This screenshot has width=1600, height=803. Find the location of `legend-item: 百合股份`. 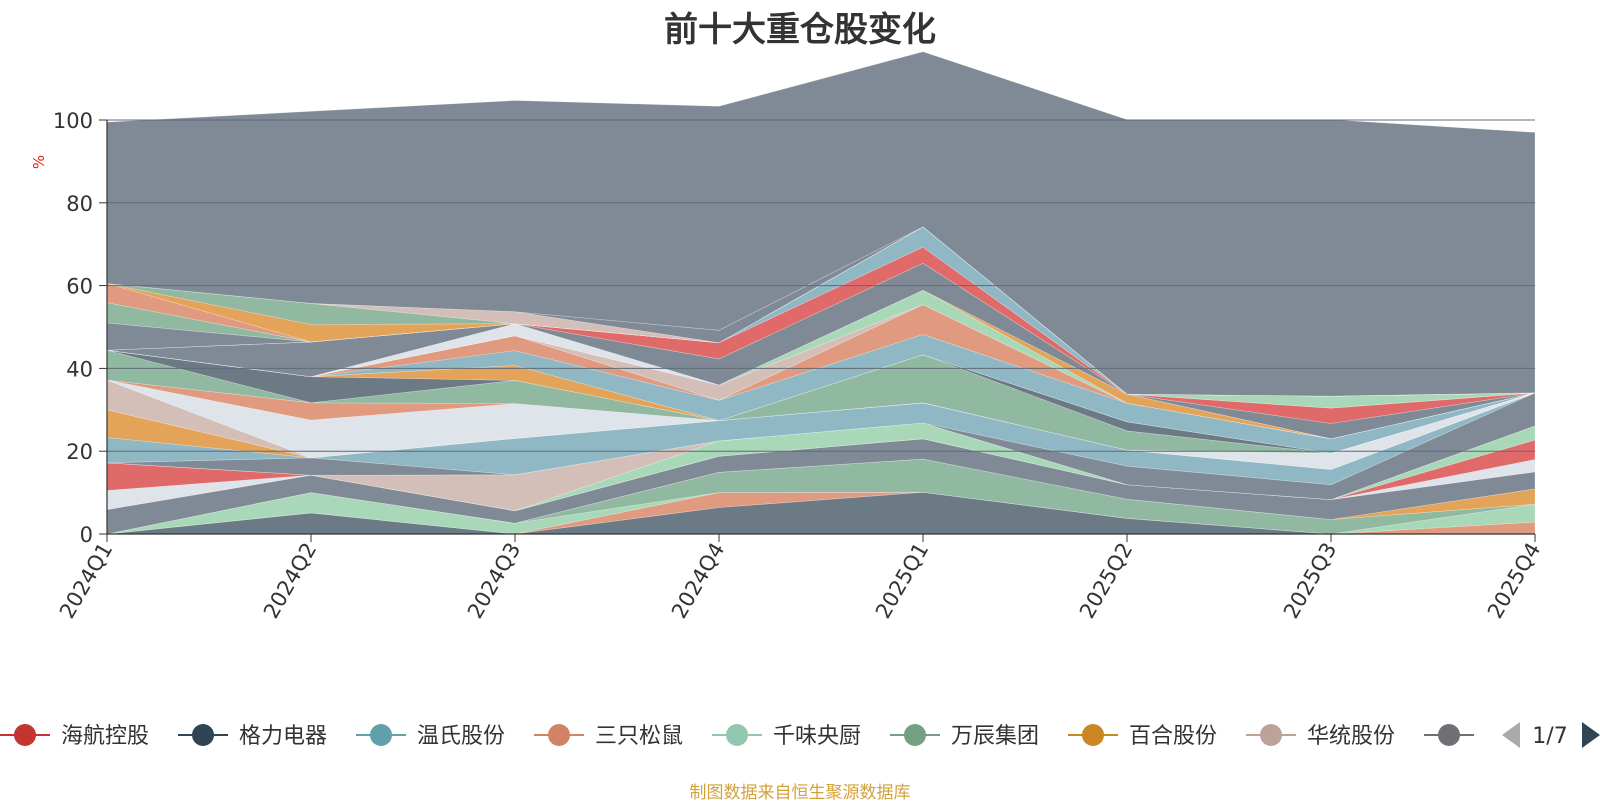

legend-item: 百合股份 is located at coordinates (1142, 736).